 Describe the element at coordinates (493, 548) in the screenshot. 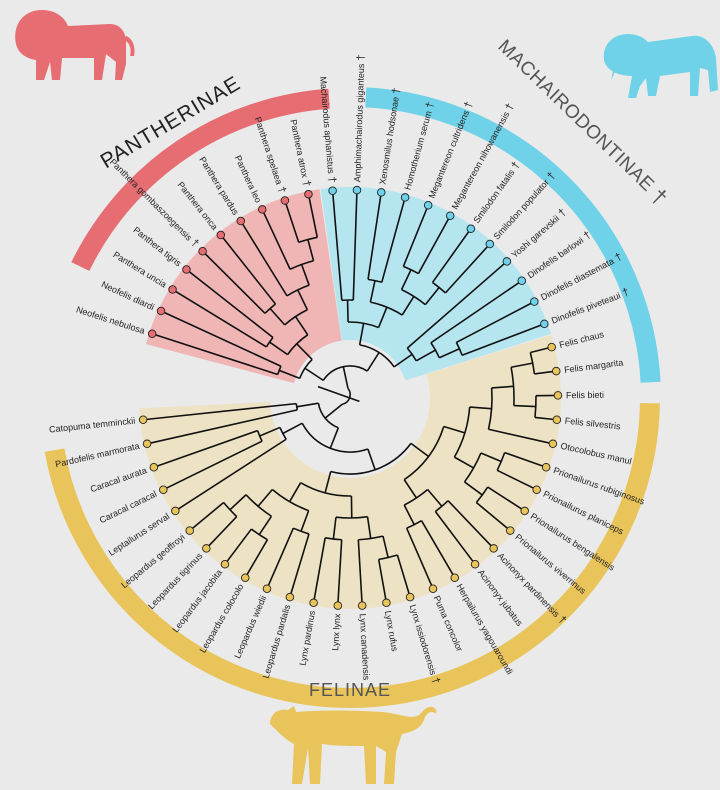

I see `tip-acinonyx_pardinensis` at that location.